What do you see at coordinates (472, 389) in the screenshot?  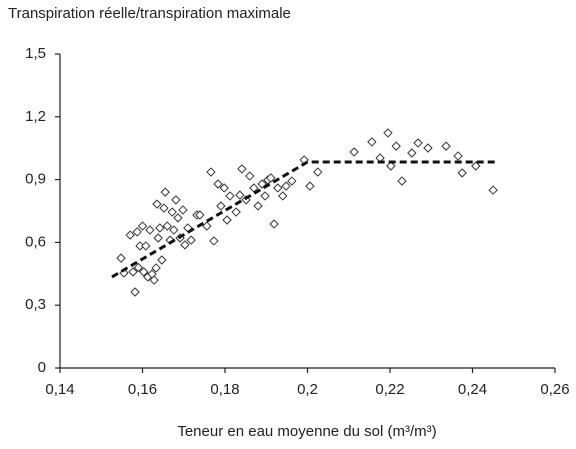 I see `x-tick-label: 0,24` at bounding box center [472, 389].